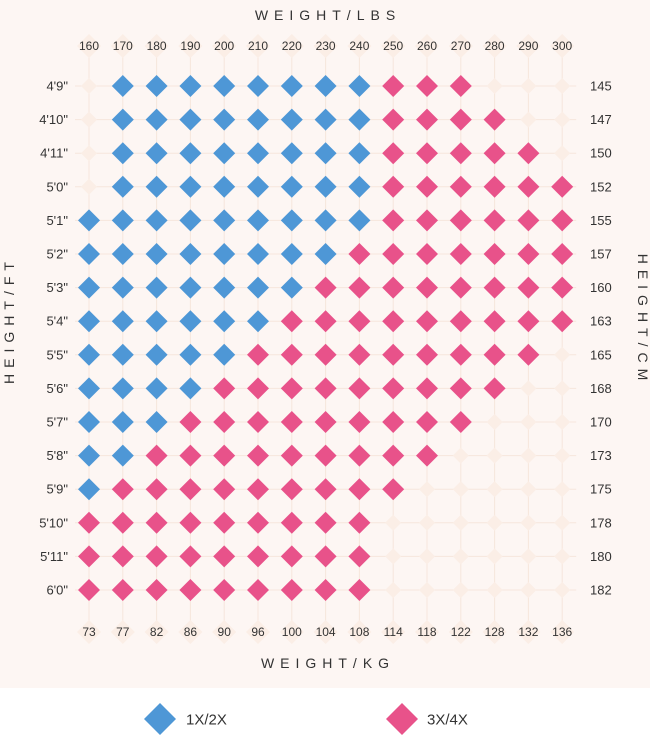 The width and height of the screenshot is (650, 750). What do you see at coordinates (190, 46) in the screenshot?
I see `top-tick-label: 190` at bounding box center [190, 46].